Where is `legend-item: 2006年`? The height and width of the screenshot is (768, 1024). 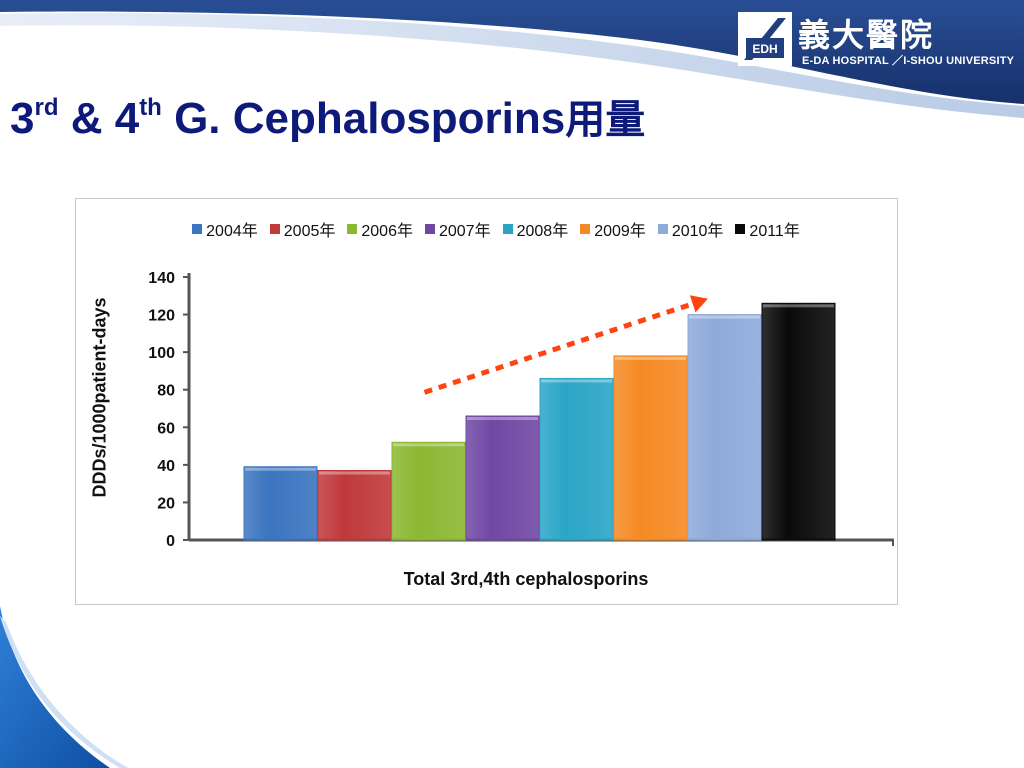
legend-item: 2006年 is located at coordinates (380, 229).